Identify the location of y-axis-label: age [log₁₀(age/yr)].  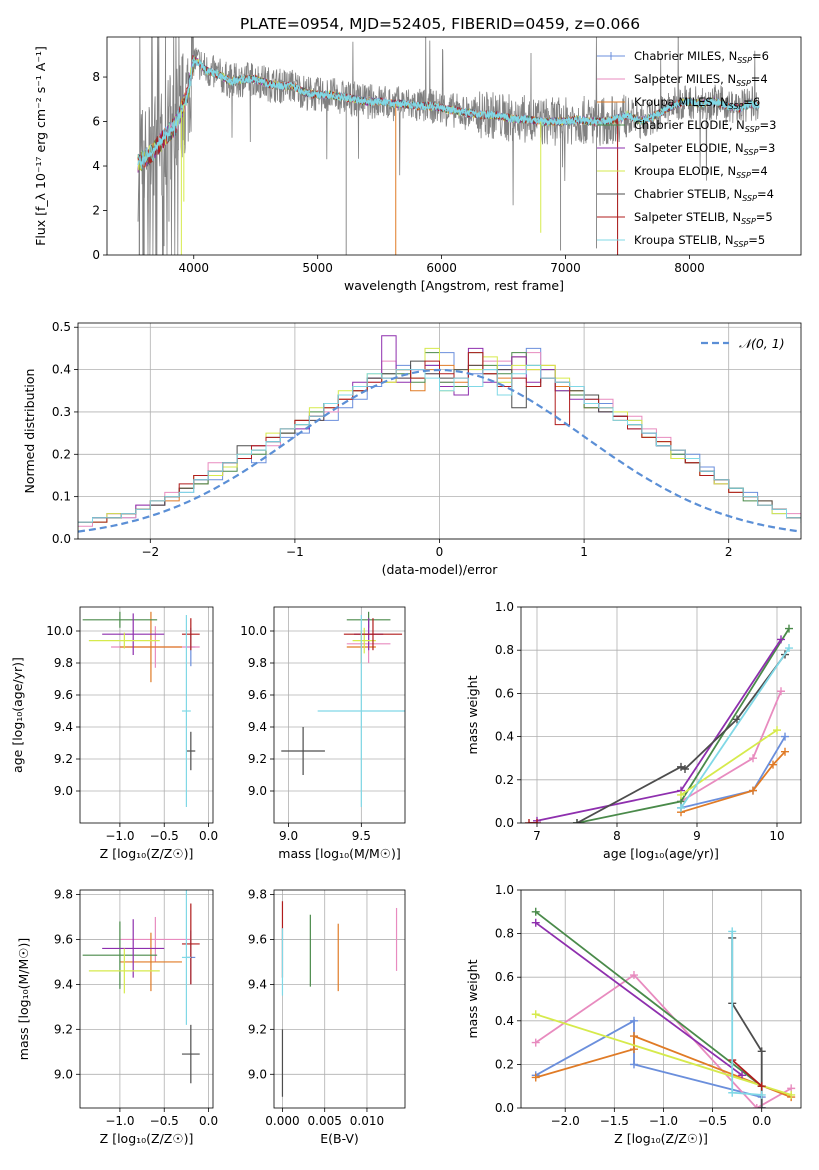
(17, 715).